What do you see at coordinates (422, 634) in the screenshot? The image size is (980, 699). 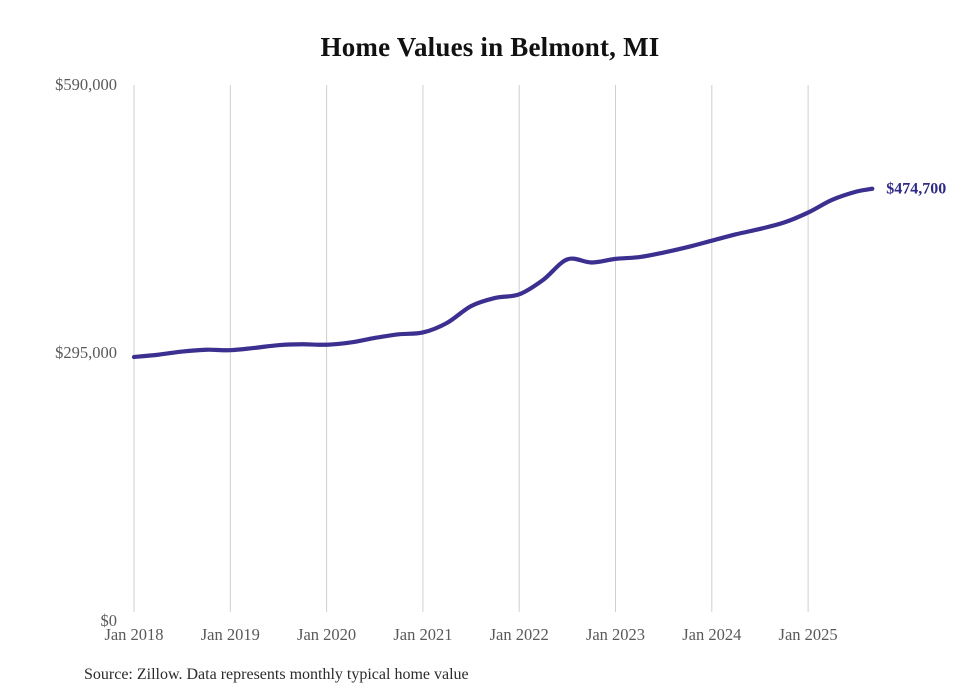 I see `x-axis-tick-label: Jan 2021` at bounding box center [422, 634].